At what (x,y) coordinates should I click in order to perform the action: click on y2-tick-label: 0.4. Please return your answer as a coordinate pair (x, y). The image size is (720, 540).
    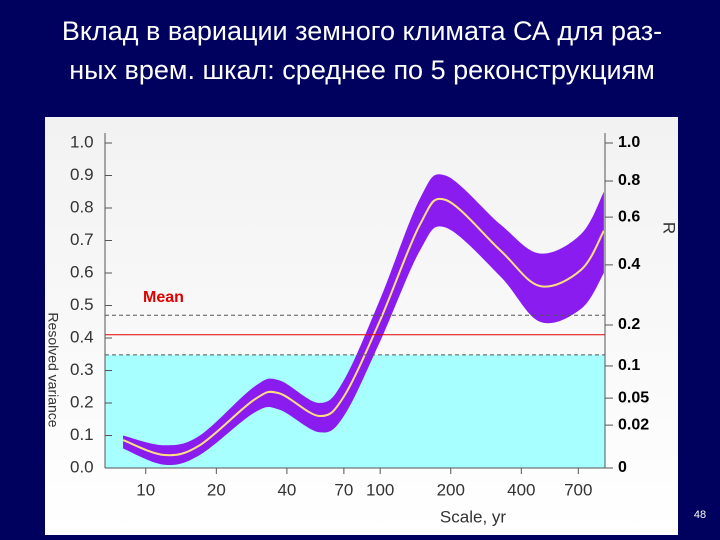
    Looking at the image, I should click on (629, 264).